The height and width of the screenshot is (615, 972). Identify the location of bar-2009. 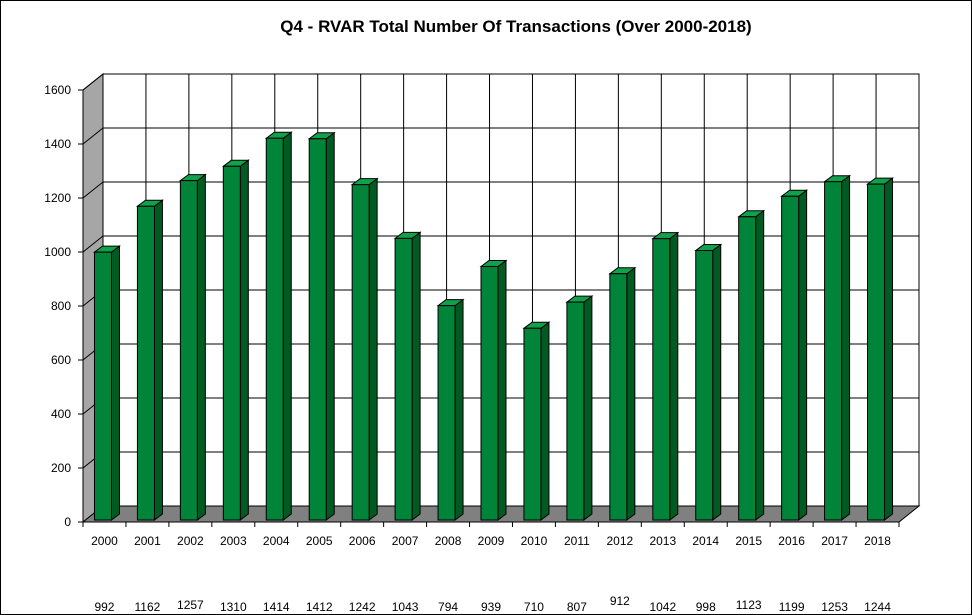
(493, 390).